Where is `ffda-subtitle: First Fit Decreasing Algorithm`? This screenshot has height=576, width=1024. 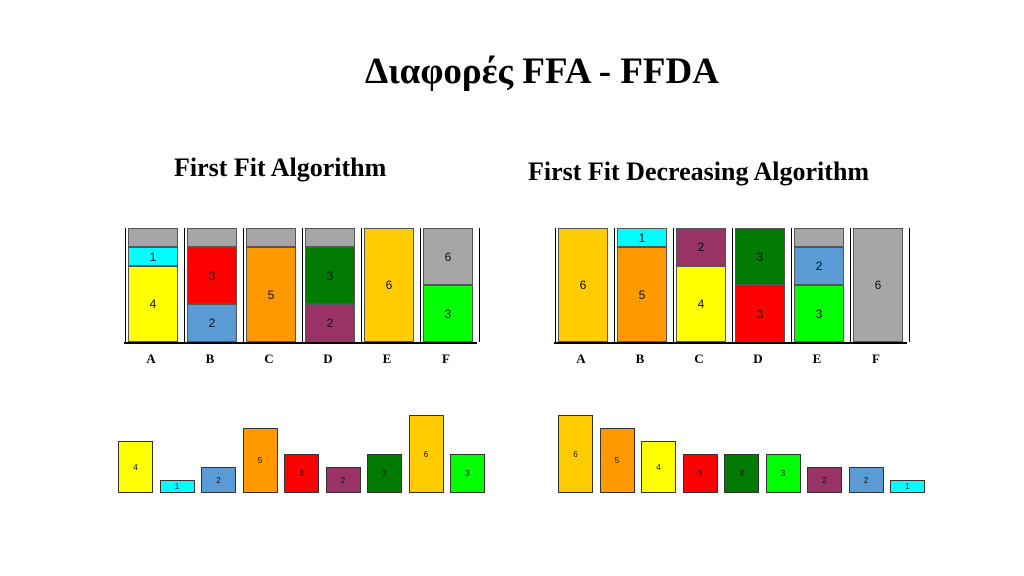 ffda-subtitle: First Fit Decreasing Algorithm is located at coordinates (699, 171).